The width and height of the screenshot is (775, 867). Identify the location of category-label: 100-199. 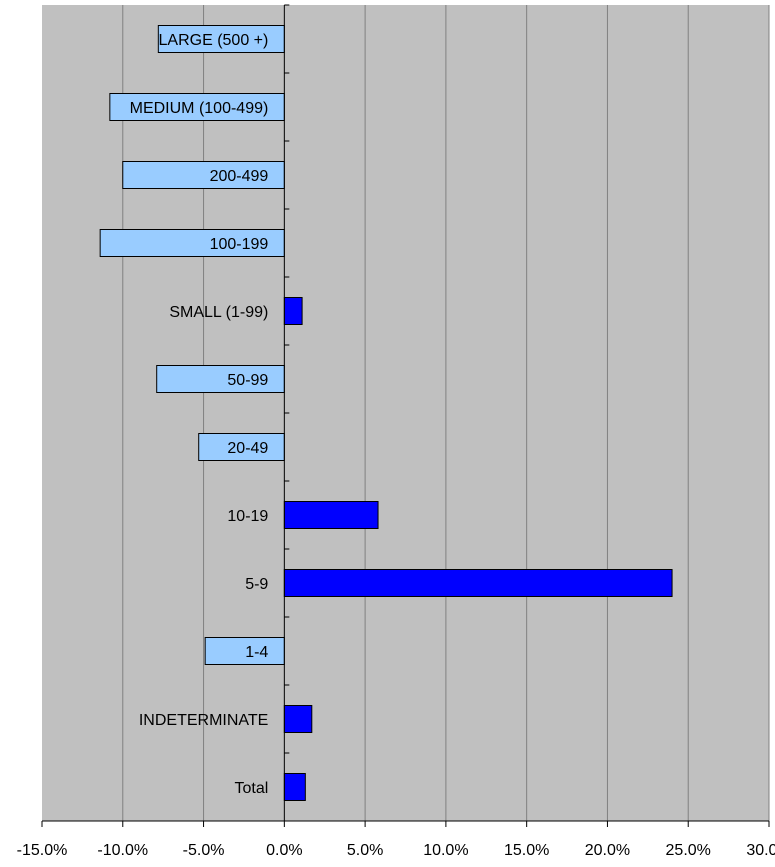
(239, 244).